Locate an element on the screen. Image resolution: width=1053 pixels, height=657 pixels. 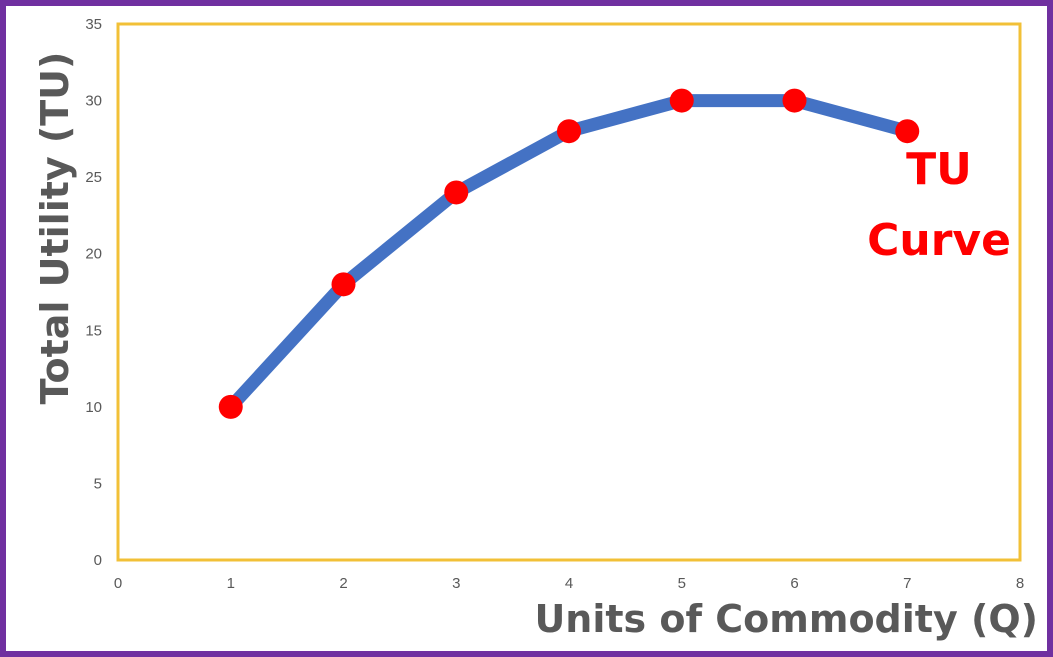
y-tick-label: 30 is located at coordinates (93, 101).